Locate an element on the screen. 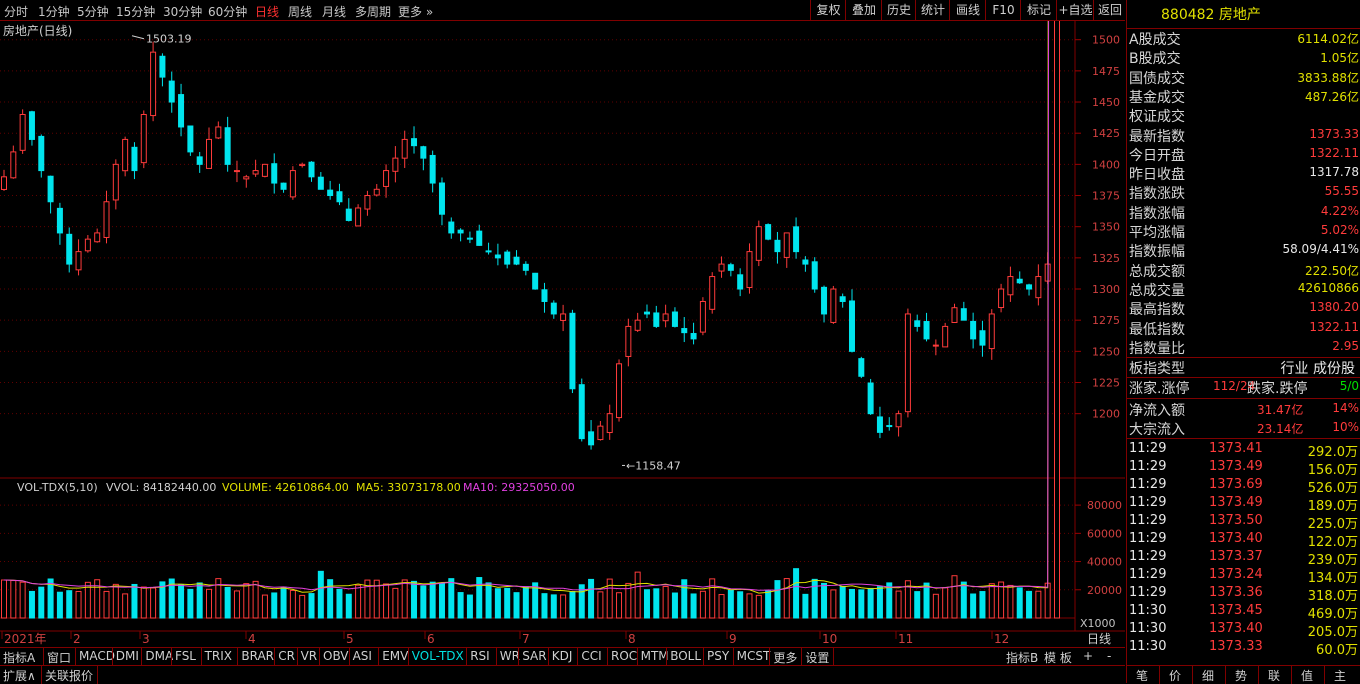  panel-tab-2: 细 is located at coordinates (1208, 676).